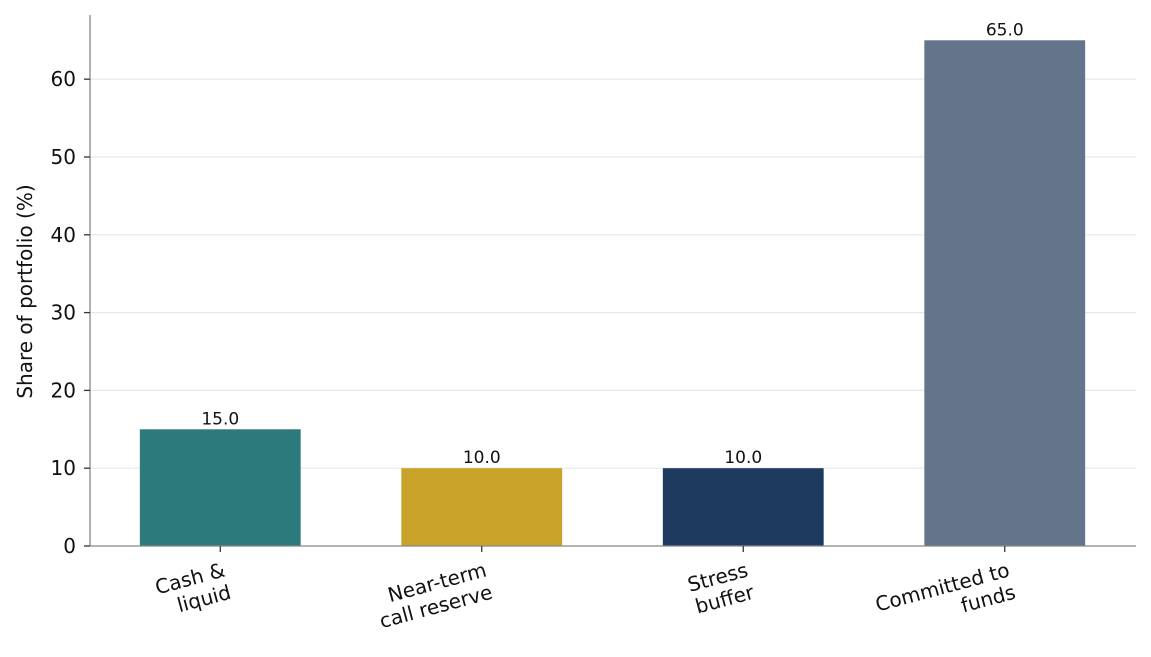  Describe the element at coordinates (945, 598) in the screenshot. I see `x-tick-label: Committed tofunds` at that location.